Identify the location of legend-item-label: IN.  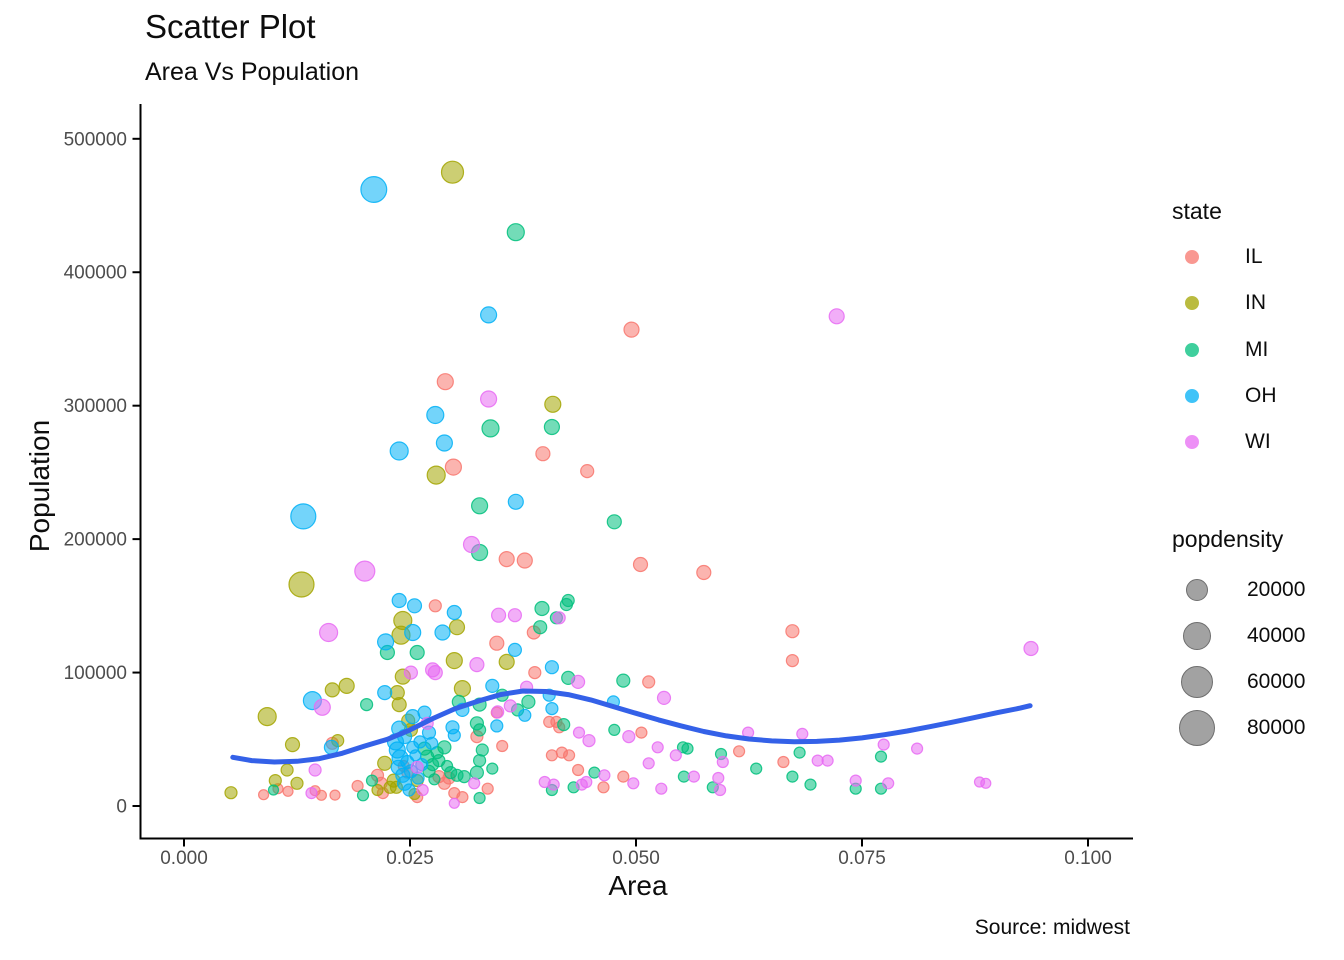
(1255, 302).